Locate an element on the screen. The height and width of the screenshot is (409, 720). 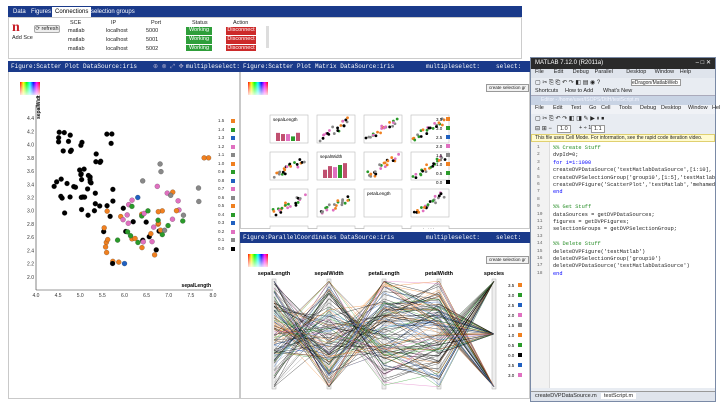
tab-connections: Connections is located at coordinates (72, 12).